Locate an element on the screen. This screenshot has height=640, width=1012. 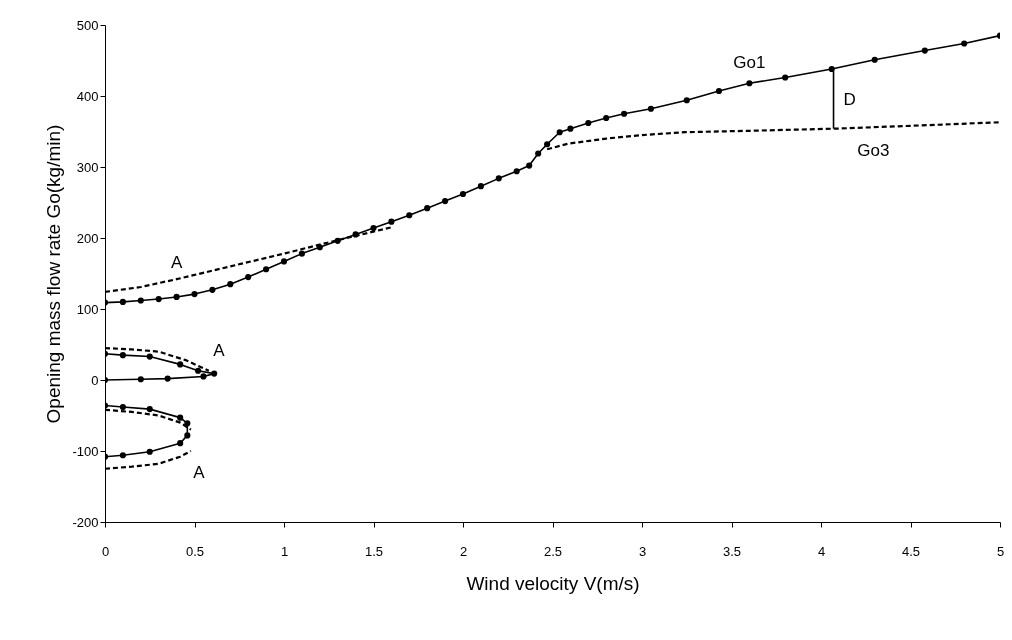
x-tick-label: 0.5 is located at coordinates (195, 551).